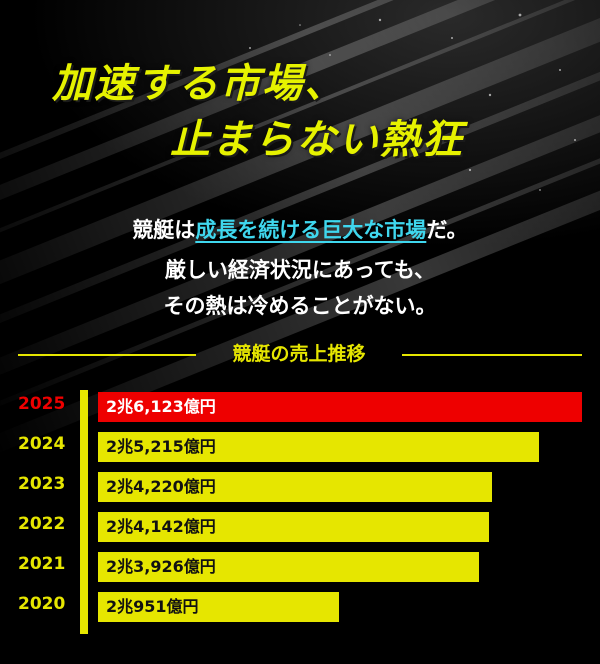  Describe the element at coordinates (161, 566) in the screenshot. I see `value-label: 2兆3,926億円` at that location.